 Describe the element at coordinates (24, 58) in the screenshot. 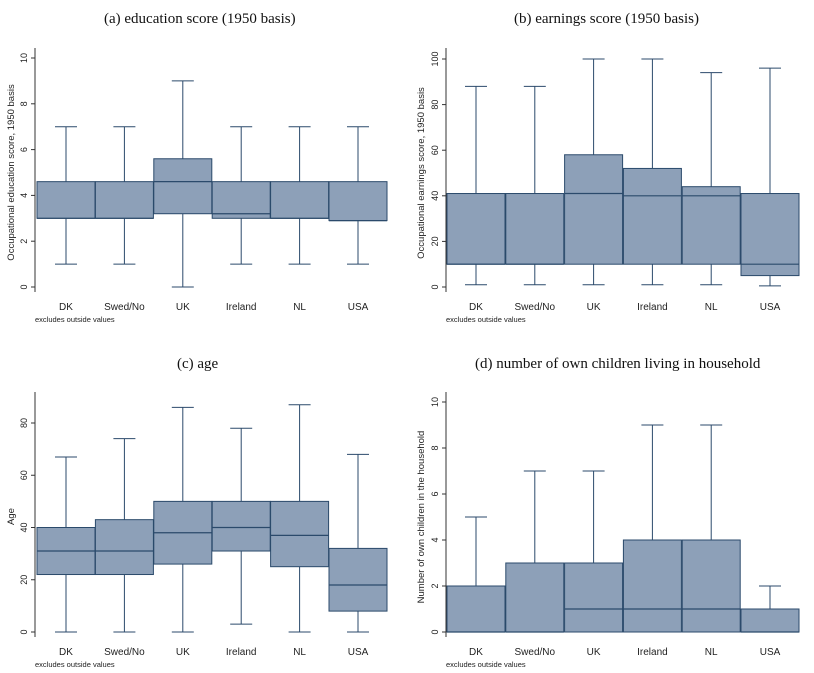

I see `panel-a-ytick-label: 10` at that location.